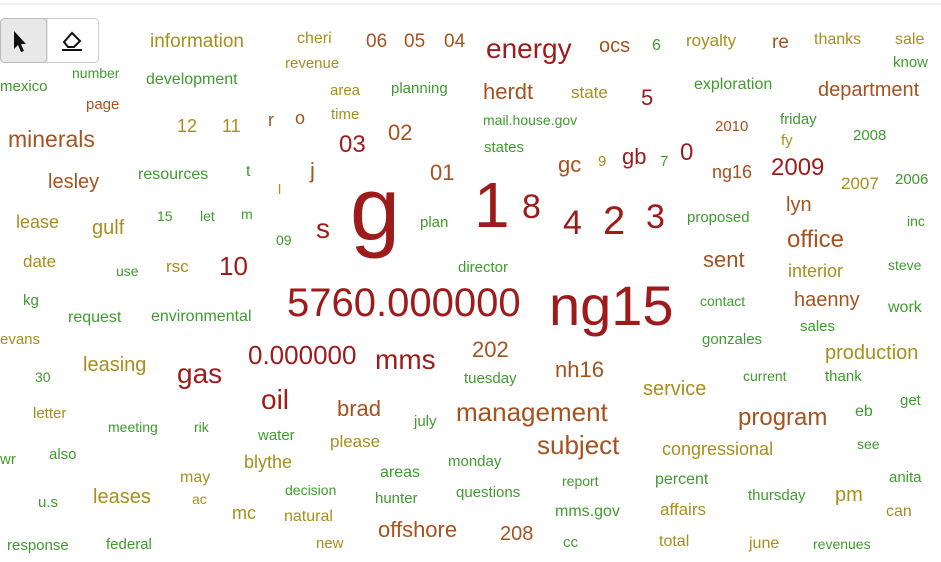 Image resolution: width=941 pixels, height=562 pixels. I want to click on word: congressional, so click(717, 449).